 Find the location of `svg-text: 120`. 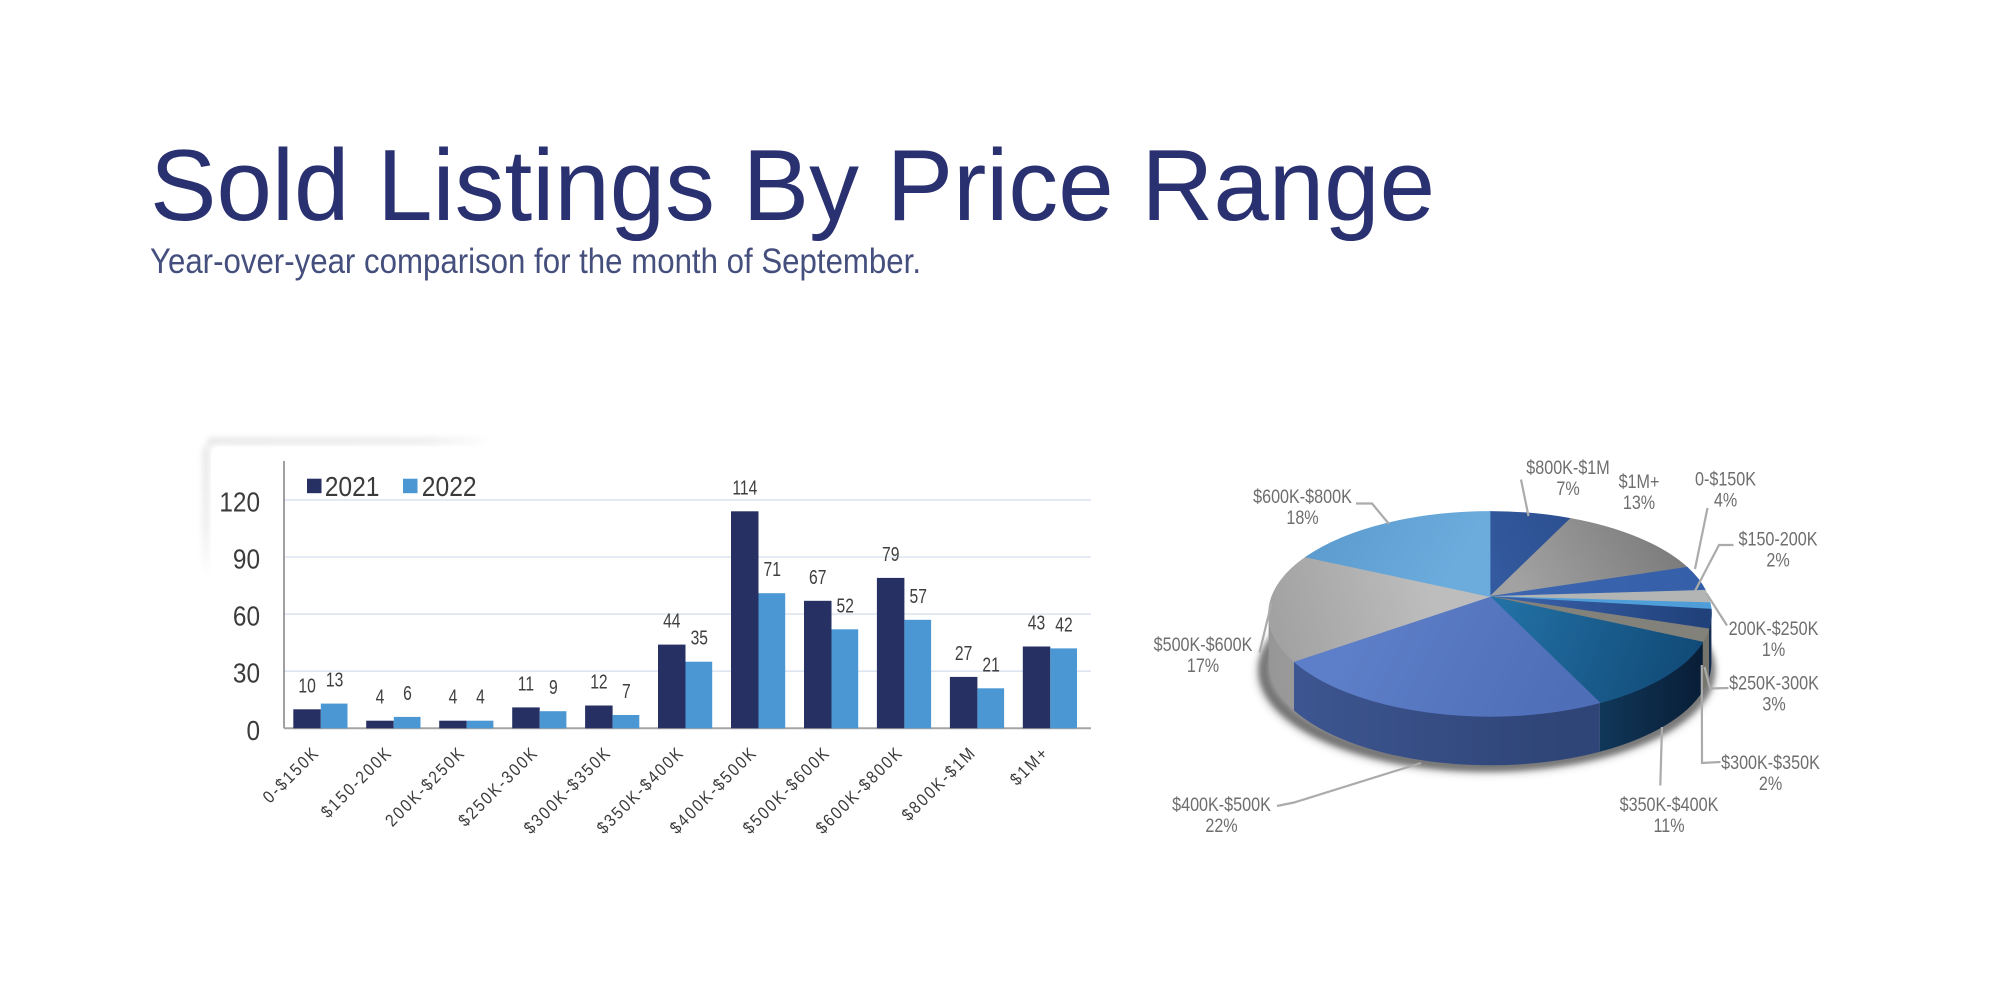

svg-text: 120 is located at coordinates (239, 502).